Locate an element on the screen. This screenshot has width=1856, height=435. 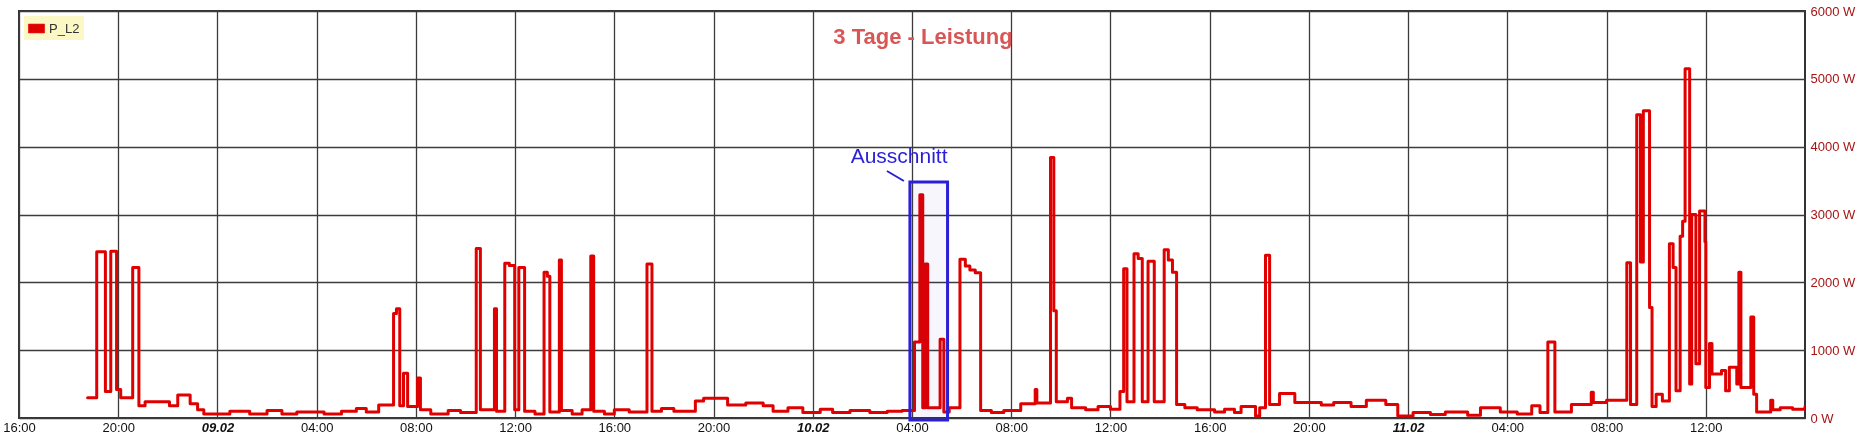
y-tick-label: 0 W is located at coordinates (1822, 418).